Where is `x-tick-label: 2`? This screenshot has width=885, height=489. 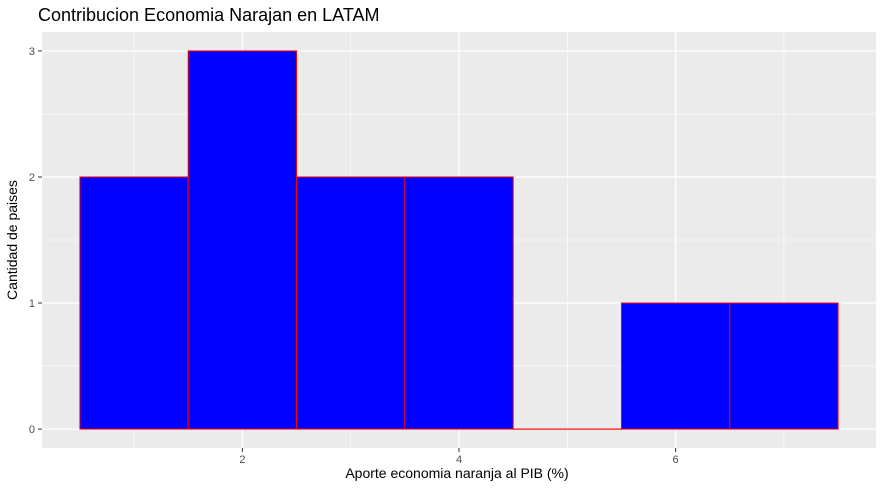 x-tick-label: 2 is located at coordinates (242, 460).